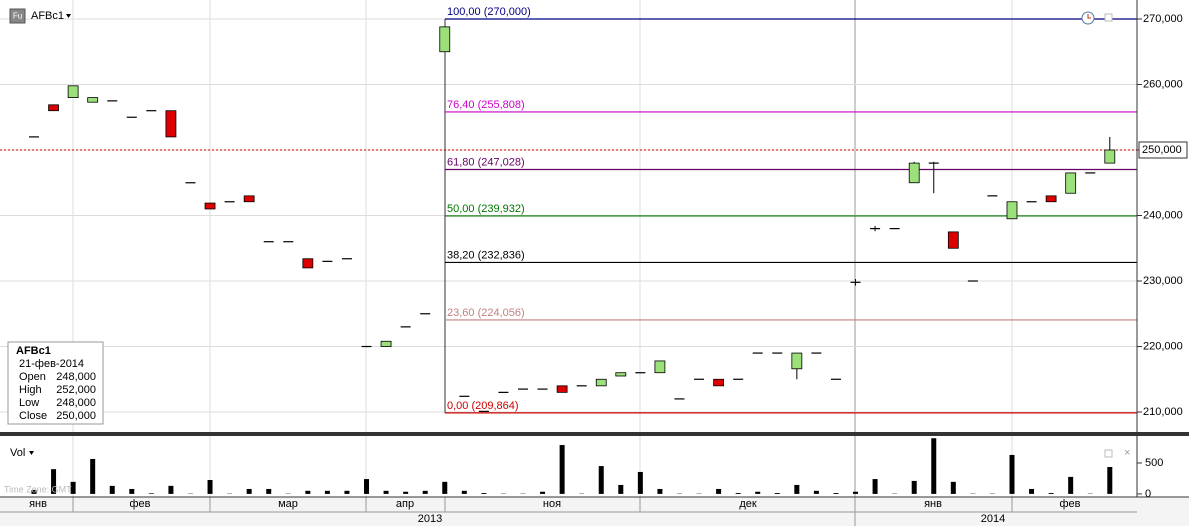 This screenshot has height=526, width=1189. I want to click on y-tick-label: 220,000, so click(1163, 346).